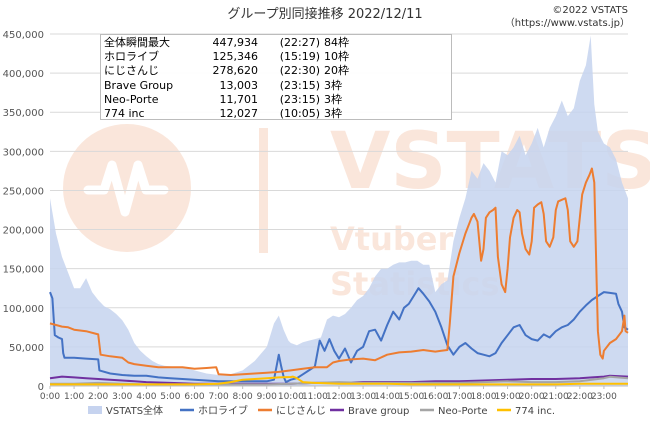 This screenshot has height=424, width=650. Describe the element at coordinates (339, 397) in the screenshot. I see `x-tick-label: 12:00` at that location.